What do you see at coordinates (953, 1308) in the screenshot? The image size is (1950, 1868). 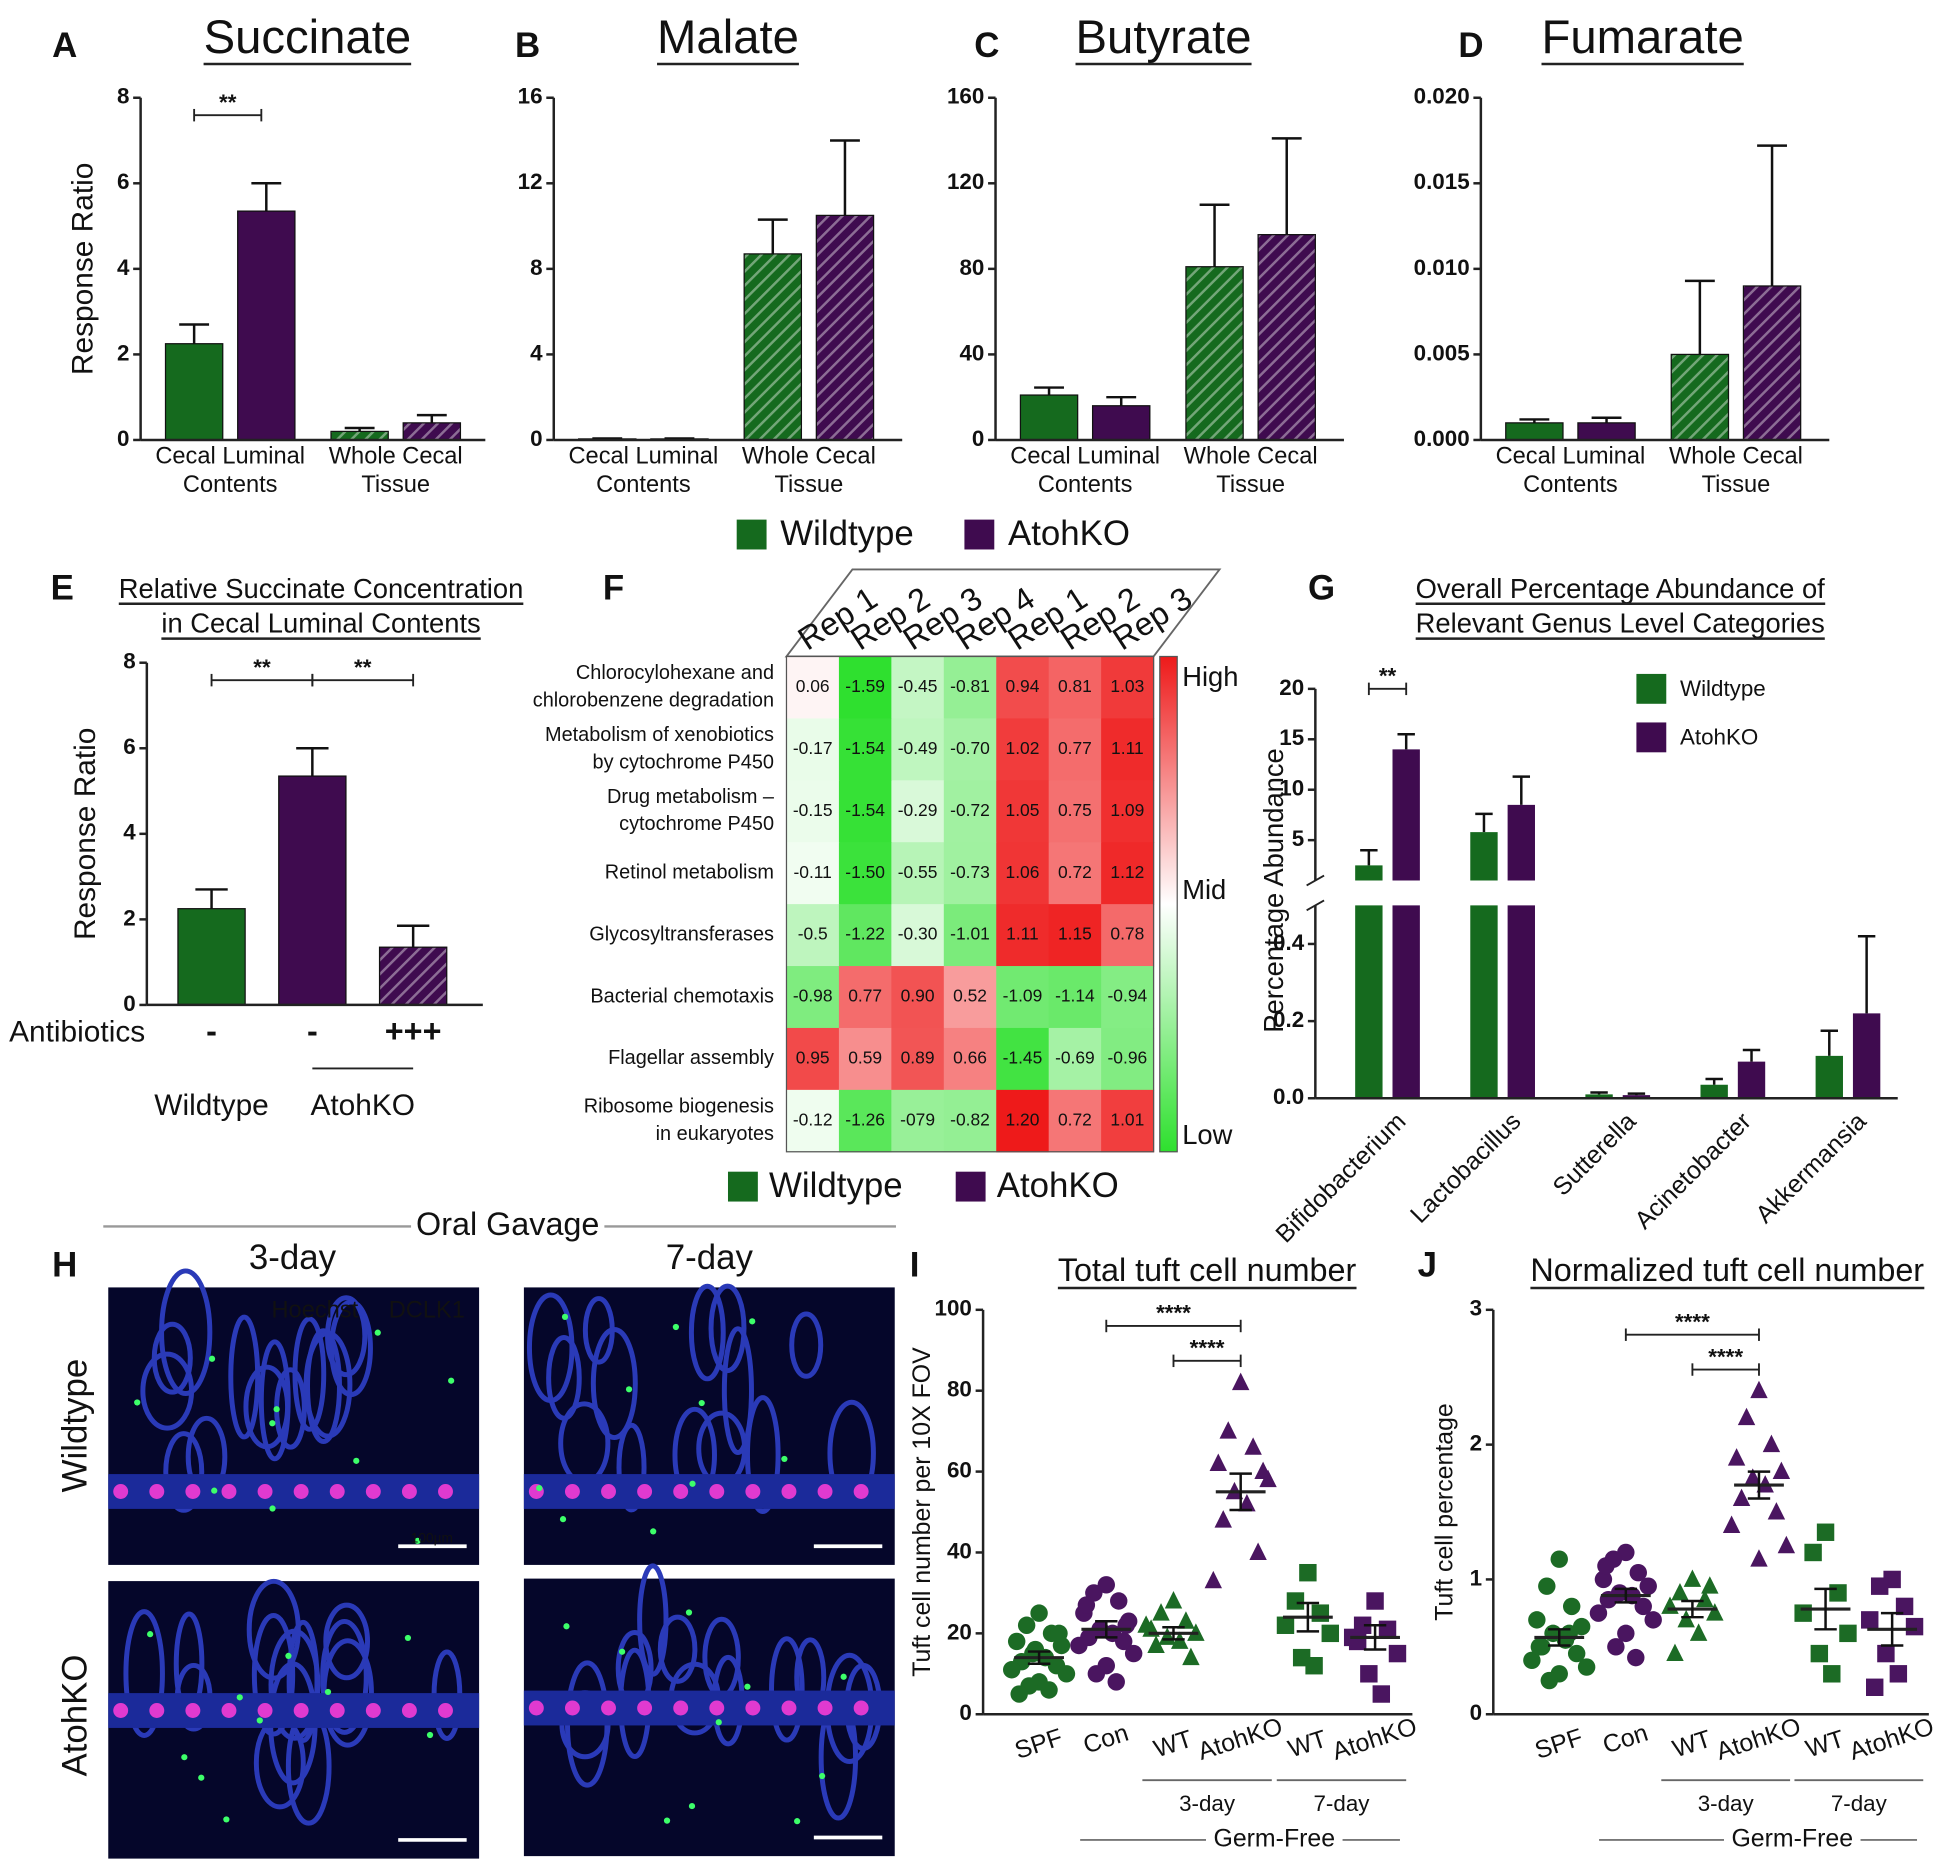 I see `y-tick-label: 100` at bounding box center [953, 1308].